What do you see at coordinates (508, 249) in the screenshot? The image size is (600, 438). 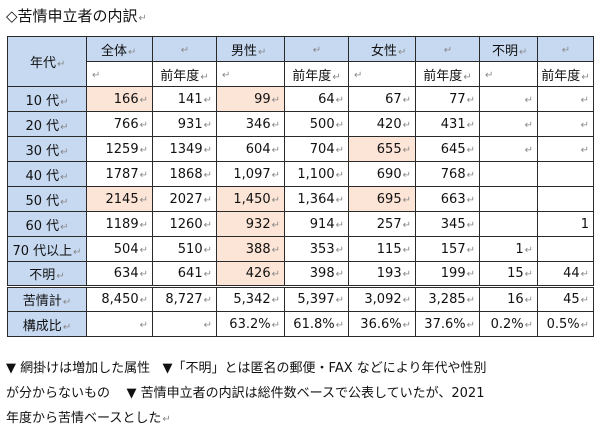 I see `cell: 1↵` at bounding box center [508, 249].